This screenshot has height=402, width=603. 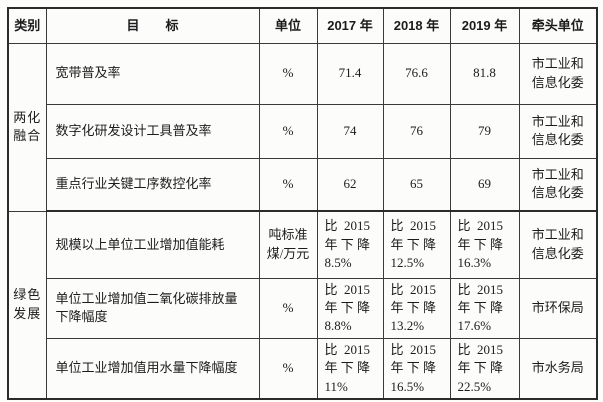 I want to click on category-cell-lianghua-ronghe: 两化 融合, so click(x=27, y=127).